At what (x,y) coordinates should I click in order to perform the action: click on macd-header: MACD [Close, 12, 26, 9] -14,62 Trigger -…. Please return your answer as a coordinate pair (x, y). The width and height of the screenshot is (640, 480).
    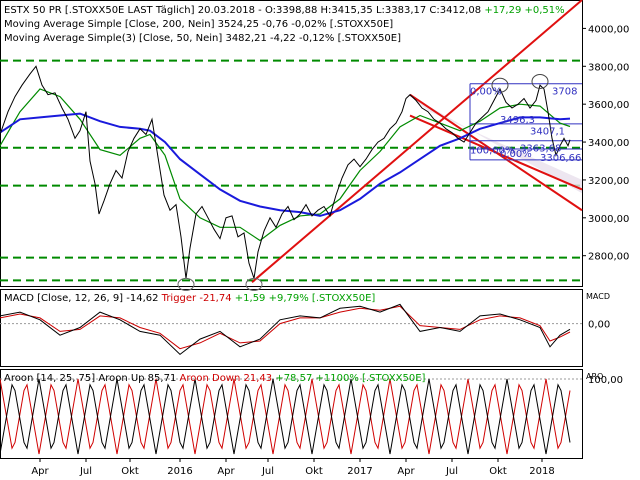
    Looking at the image, I should click on (189, 298).